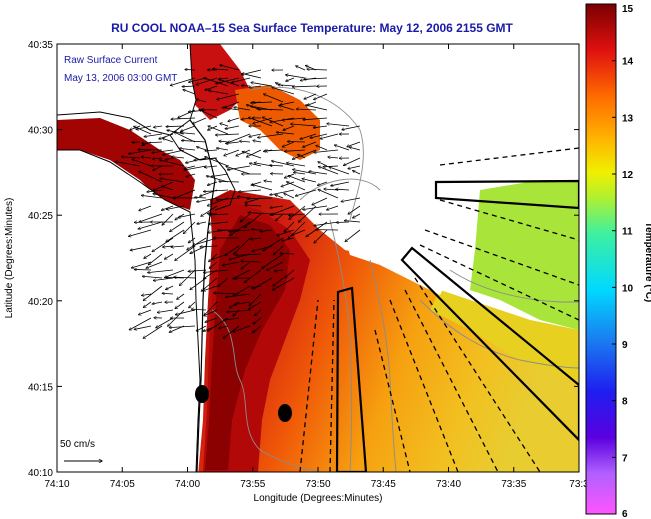 The height and width of the screenshot is (519, 651). Describe the element at coordinates (40, 302) in the screenshot. I see `y-tick-label: 40:20` at that location.